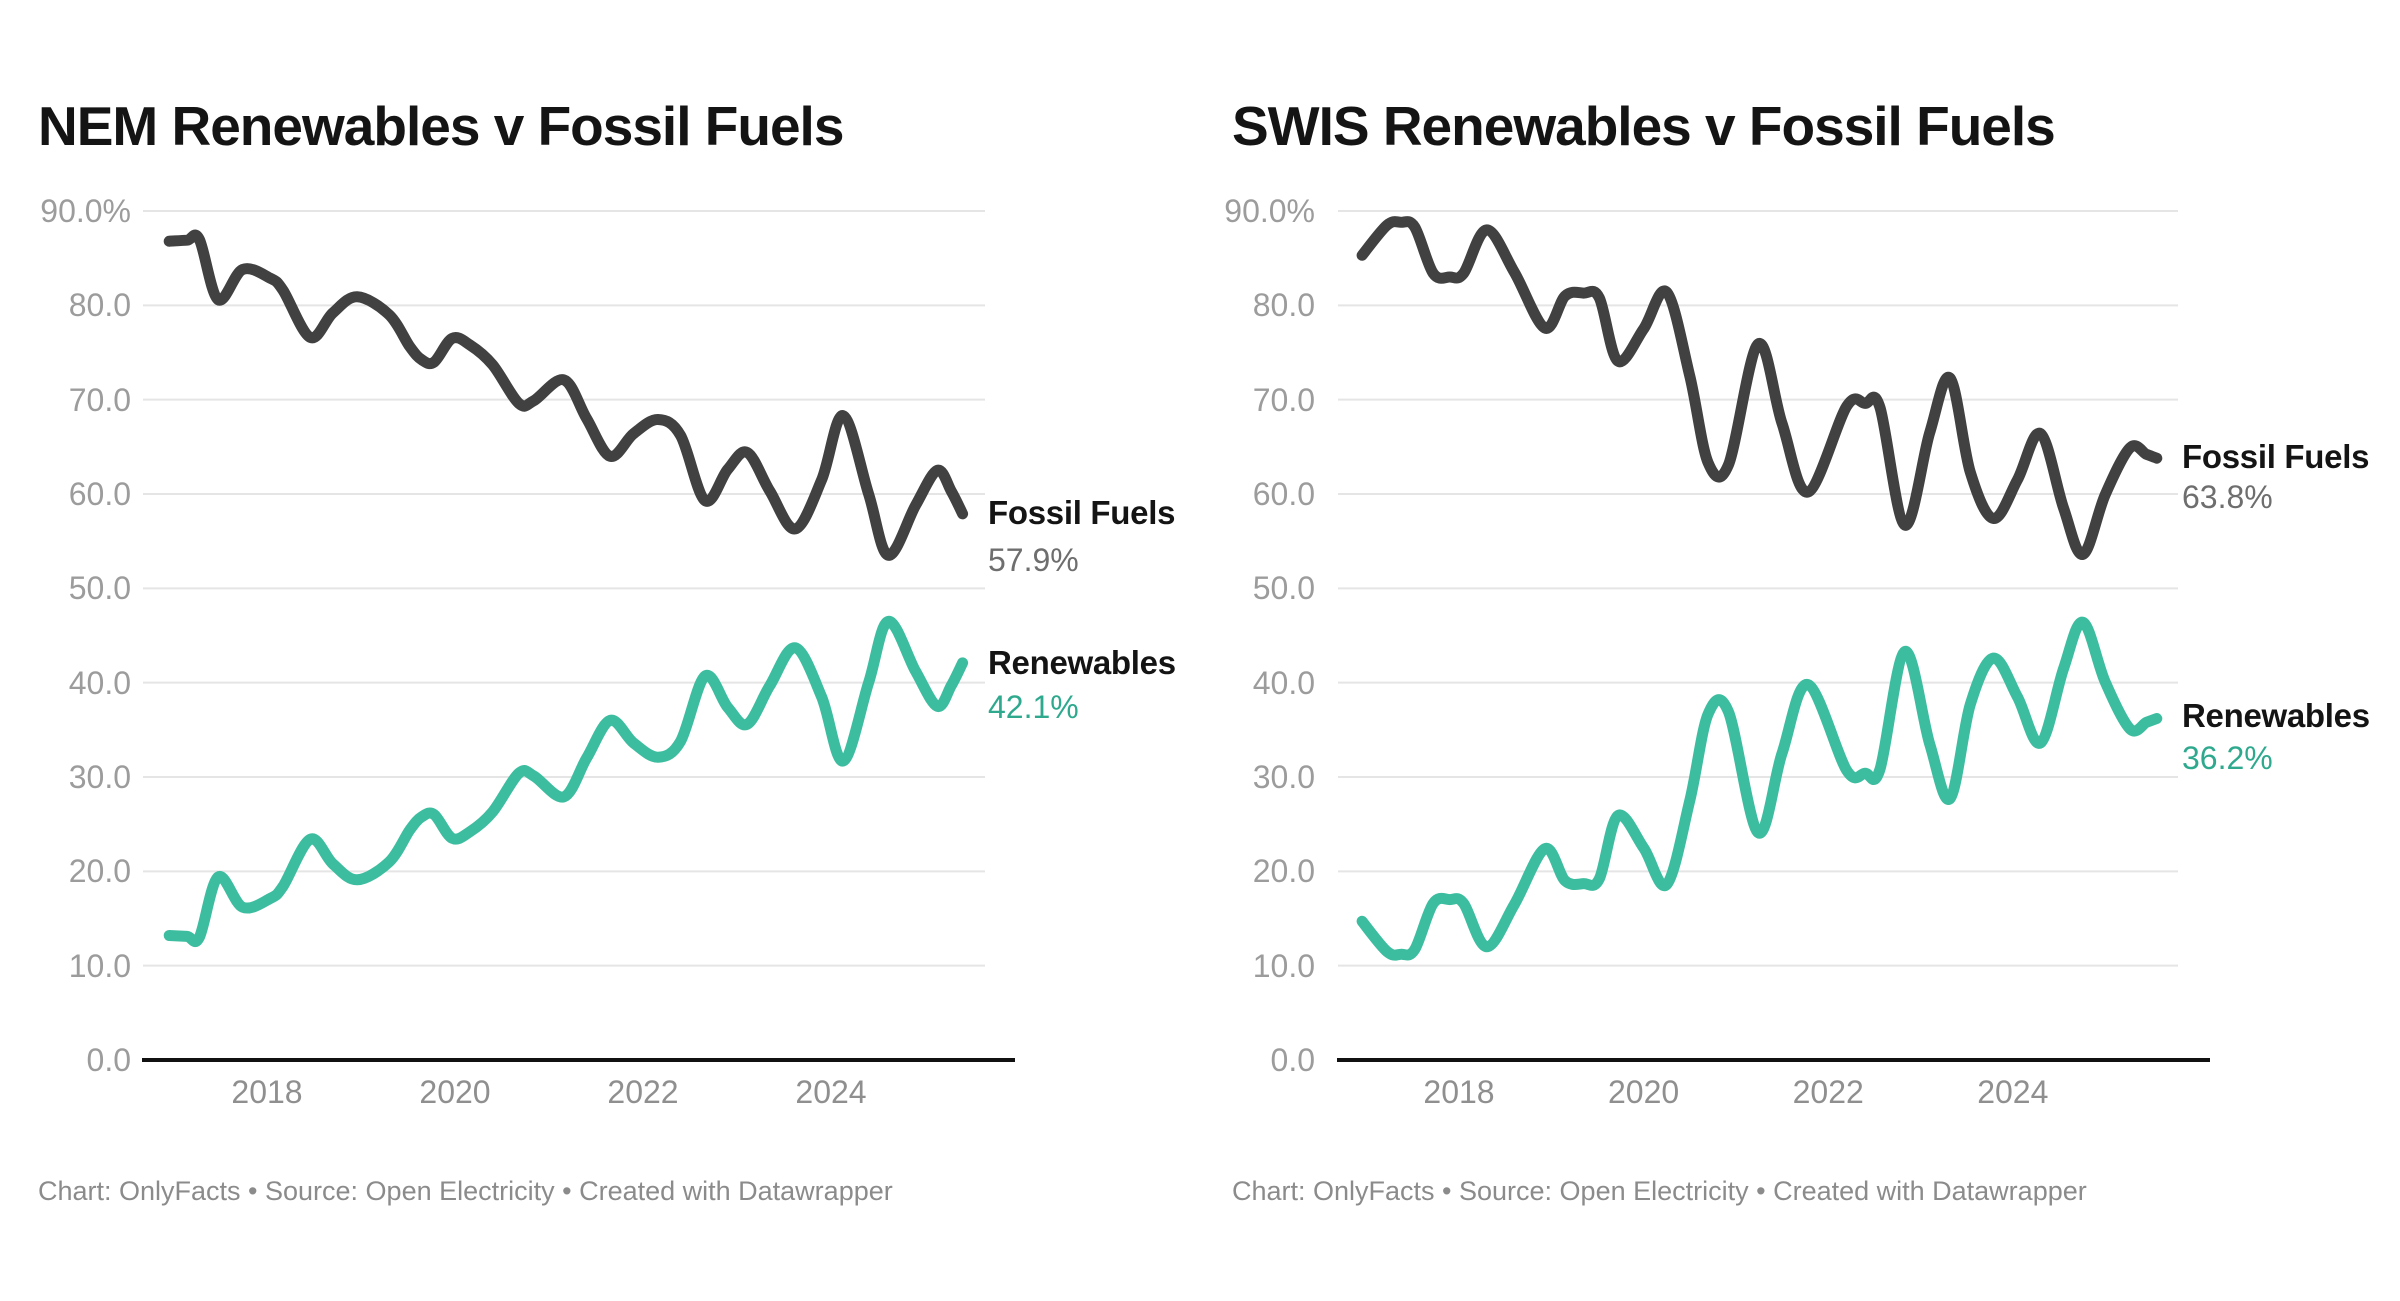 Image resolution: width=2400 pixels, height=1301 pixels. I want to click on swis-y-tick-label: 30.0, so click(1283, 777).